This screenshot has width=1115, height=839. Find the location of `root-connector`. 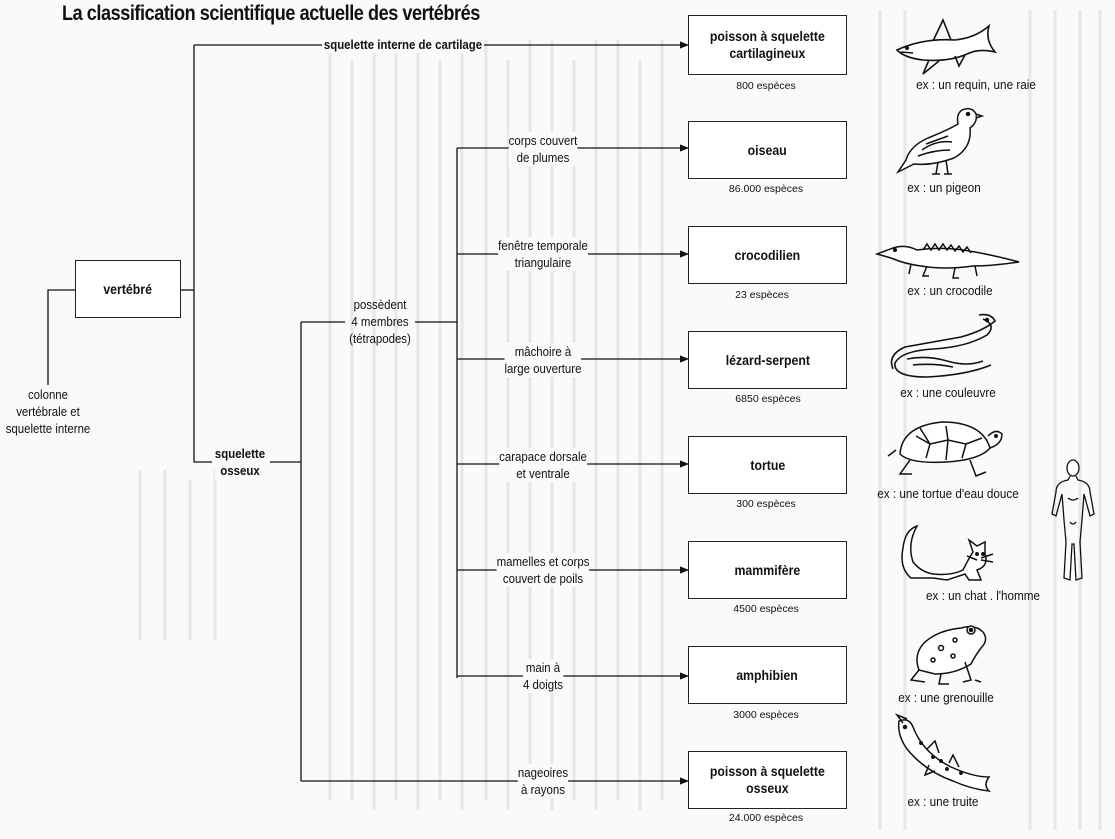

root-connector is located at coordinates (61, 337).